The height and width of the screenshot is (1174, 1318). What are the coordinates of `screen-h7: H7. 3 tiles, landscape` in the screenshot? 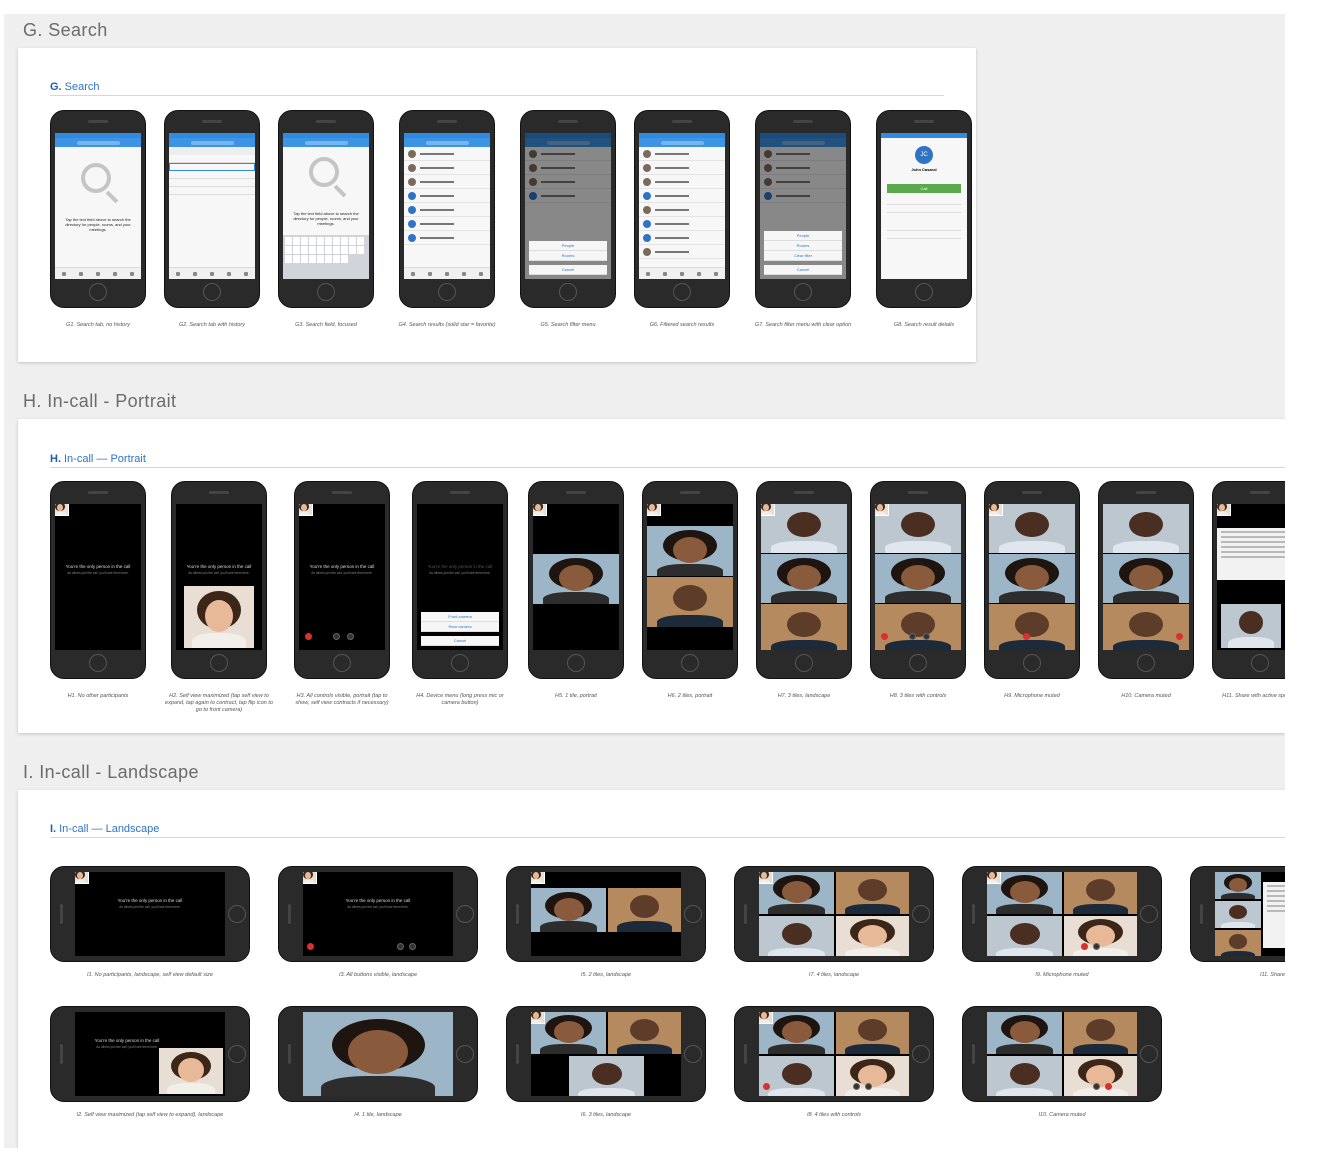 It's located at (804, 597).